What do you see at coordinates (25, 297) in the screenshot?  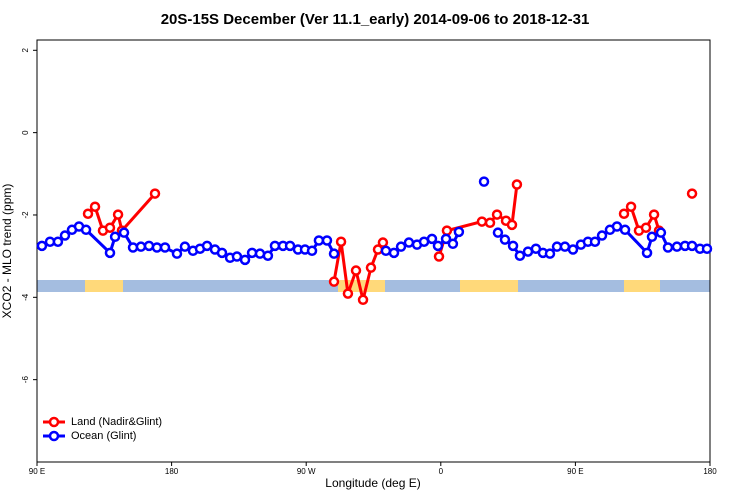 I see `y-tick-label: -4` at bounding box center [25, 297].